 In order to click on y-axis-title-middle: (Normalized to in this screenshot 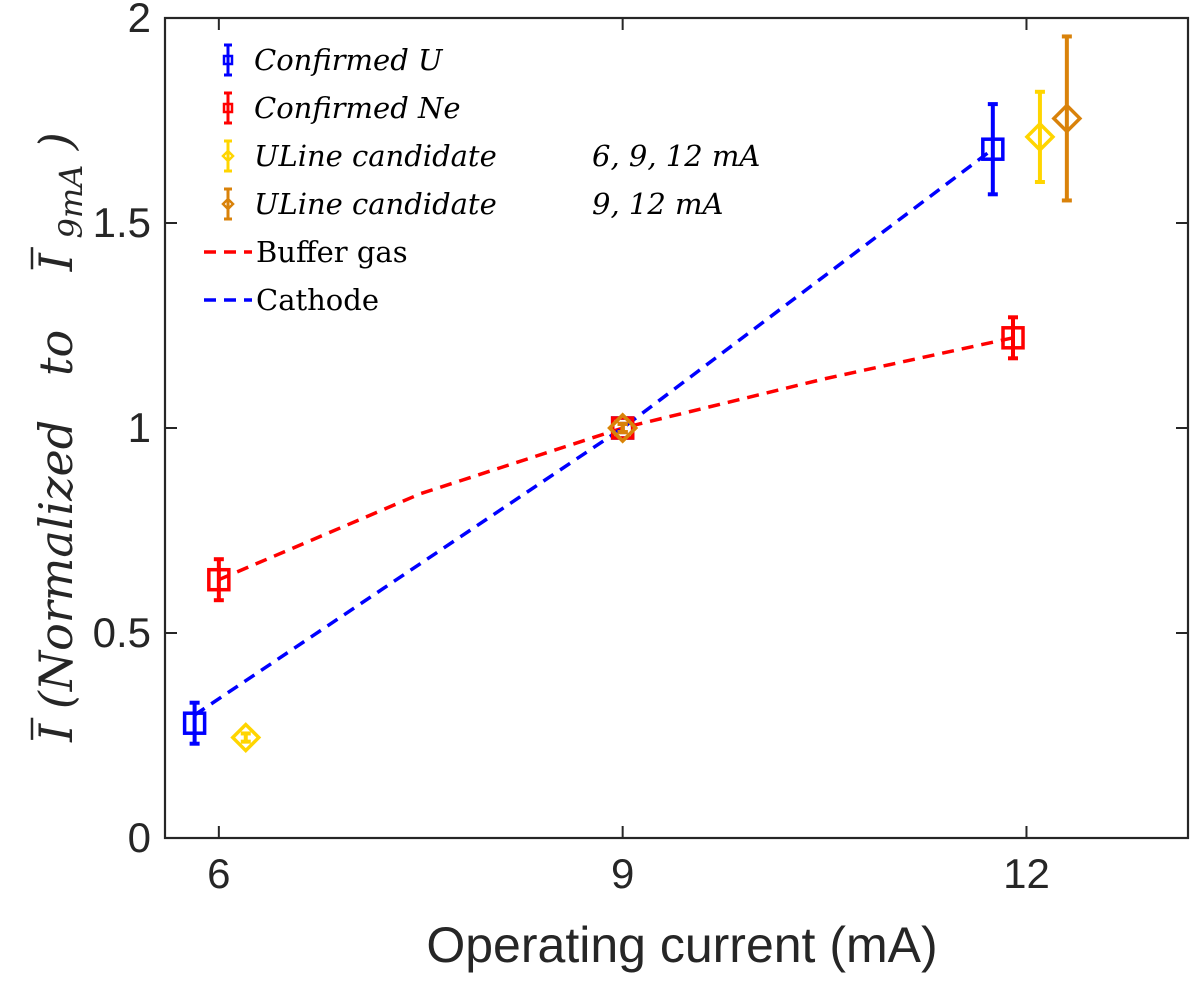, I will do `click(56, 497)`.